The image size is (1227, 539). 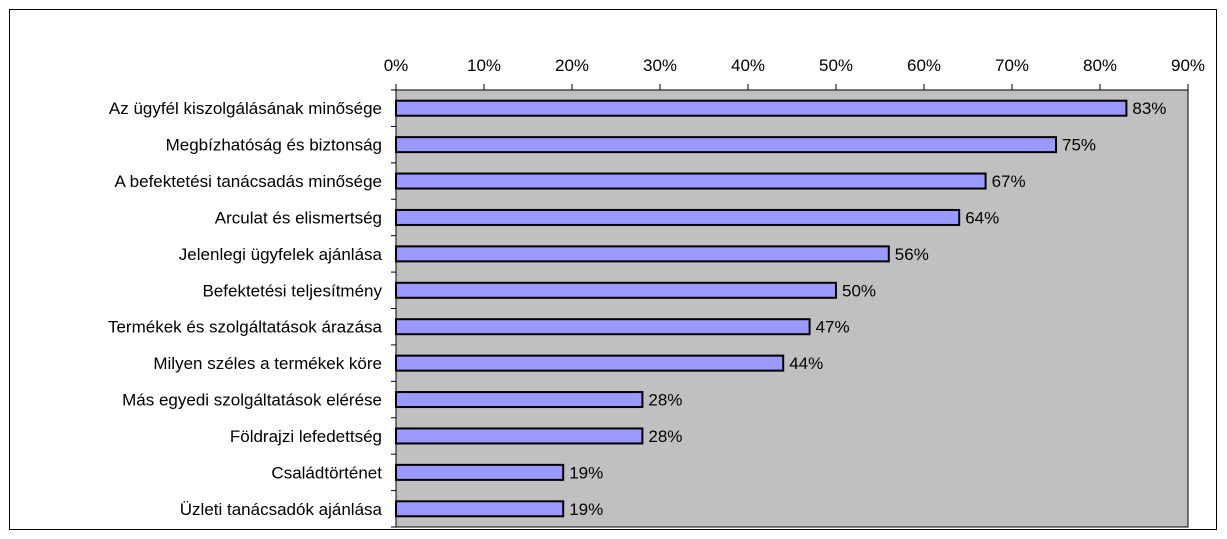 I want to click on x-tick-label: 10%, so click(x=484, y=65).